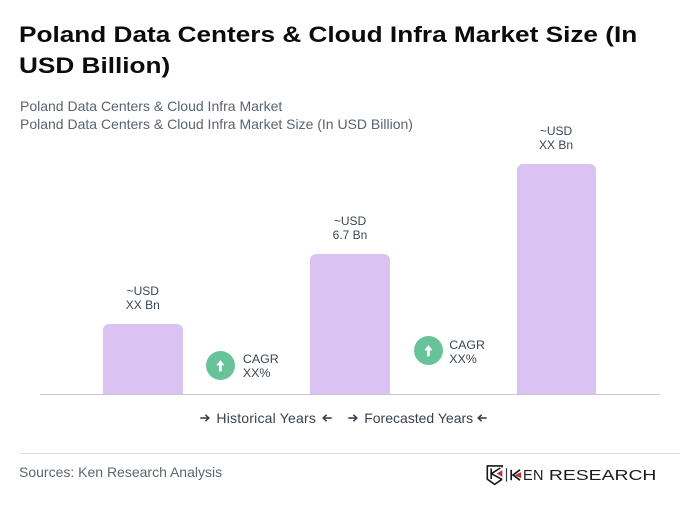  What do you see at coordinates (533, 476) in the screenshot?
I see `svg-text: EN` at bounding box center [533, 476].